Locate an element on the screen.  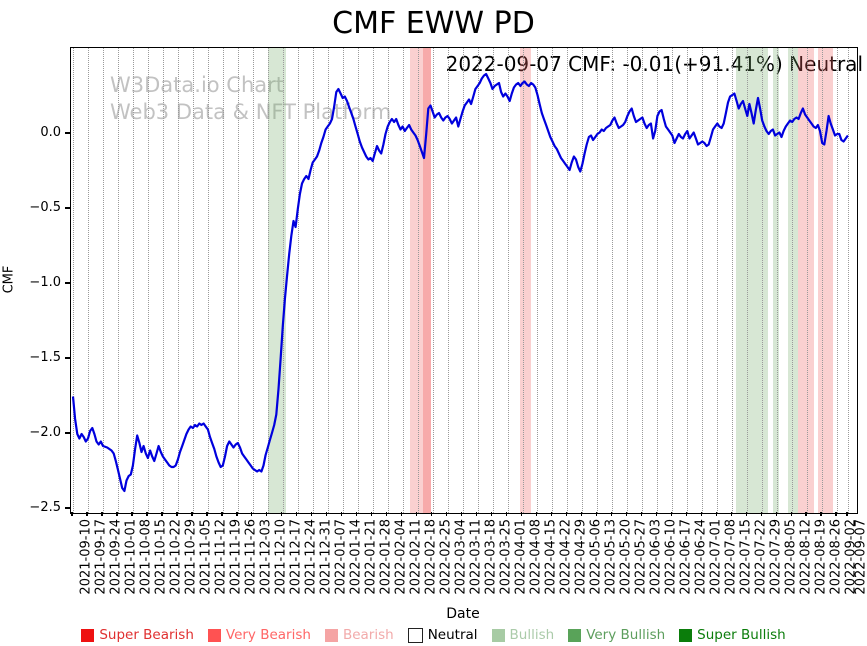
signal-band-bearish-strong is located at coordinates (427, 280).